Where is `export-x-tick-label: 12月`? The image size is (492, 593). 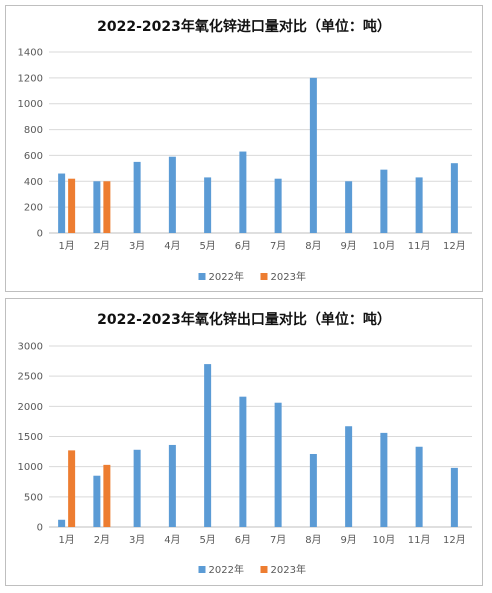 export-x-tick-label: 12月 is located at coordinates (454, 540).